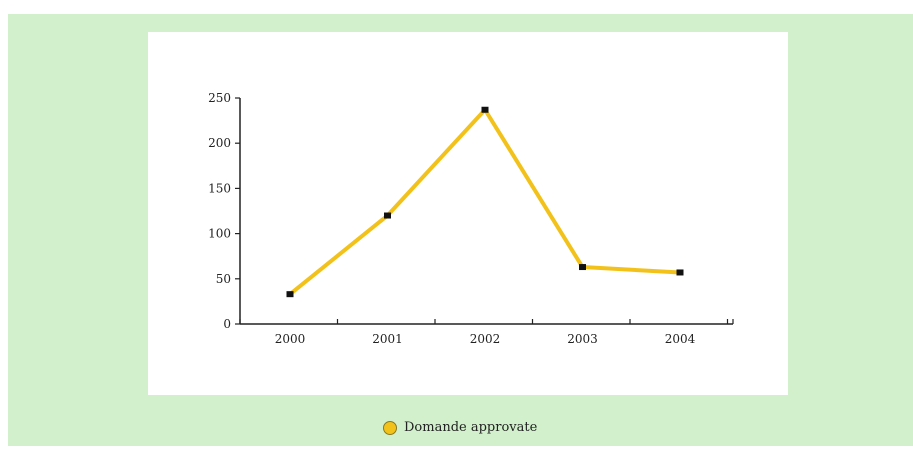 This screenshot has width=913, height=449. Describe the element at coordinates (219, 234) in the screenshot. I see `y-tick-label: 100` at that location.